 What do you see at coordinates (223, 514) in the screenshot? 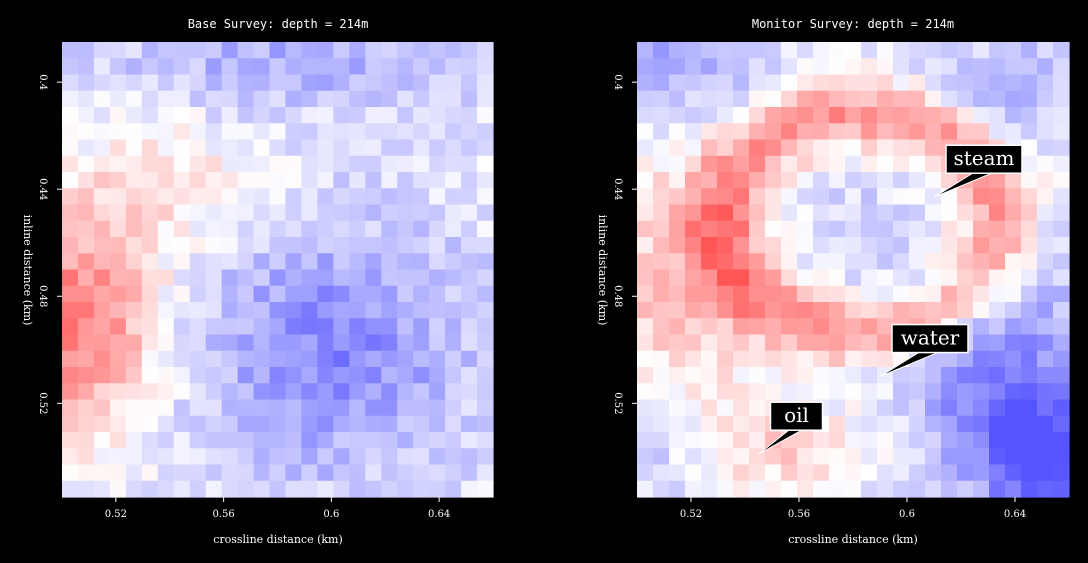
I see `x-tick-label: 0.56` at bounding box center [223, 514].